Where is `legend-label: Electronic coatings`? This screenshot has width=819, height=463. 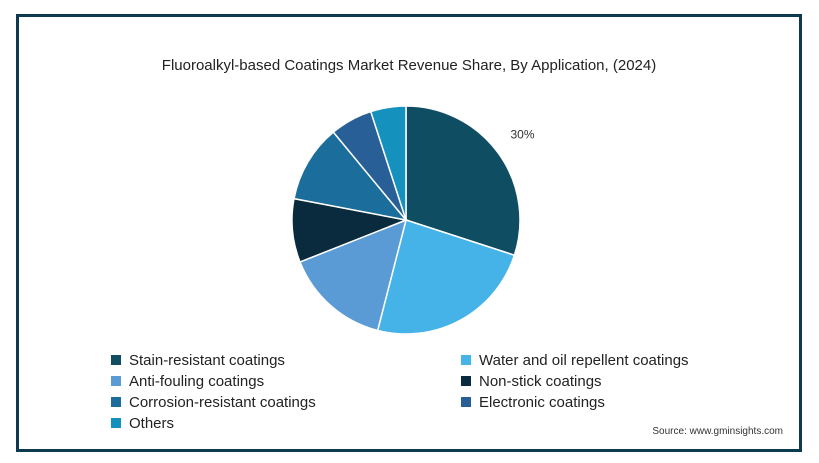 legend-label: Electronic coatings is located at coordinates (542, 402).